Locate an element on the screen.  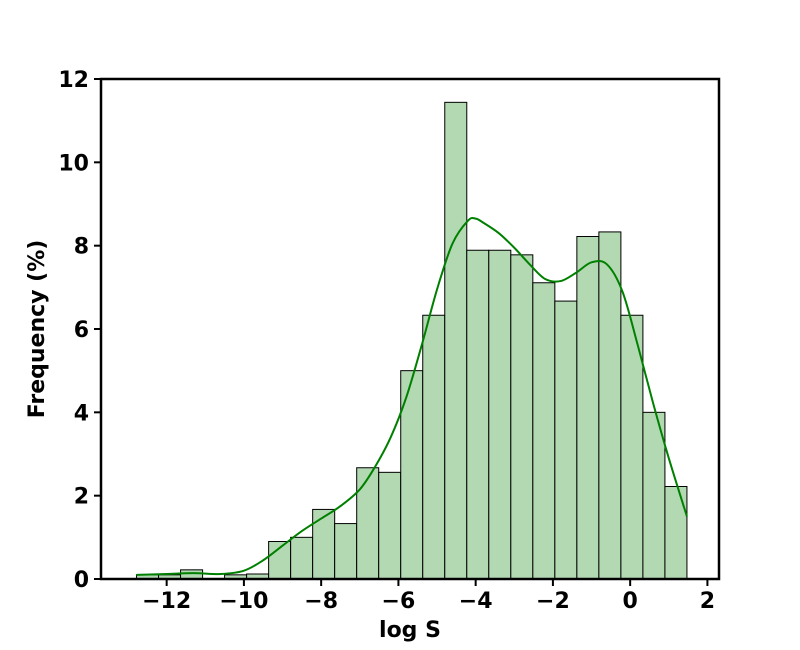
x-tick-label: −12 is located at coordinates (166, 601).